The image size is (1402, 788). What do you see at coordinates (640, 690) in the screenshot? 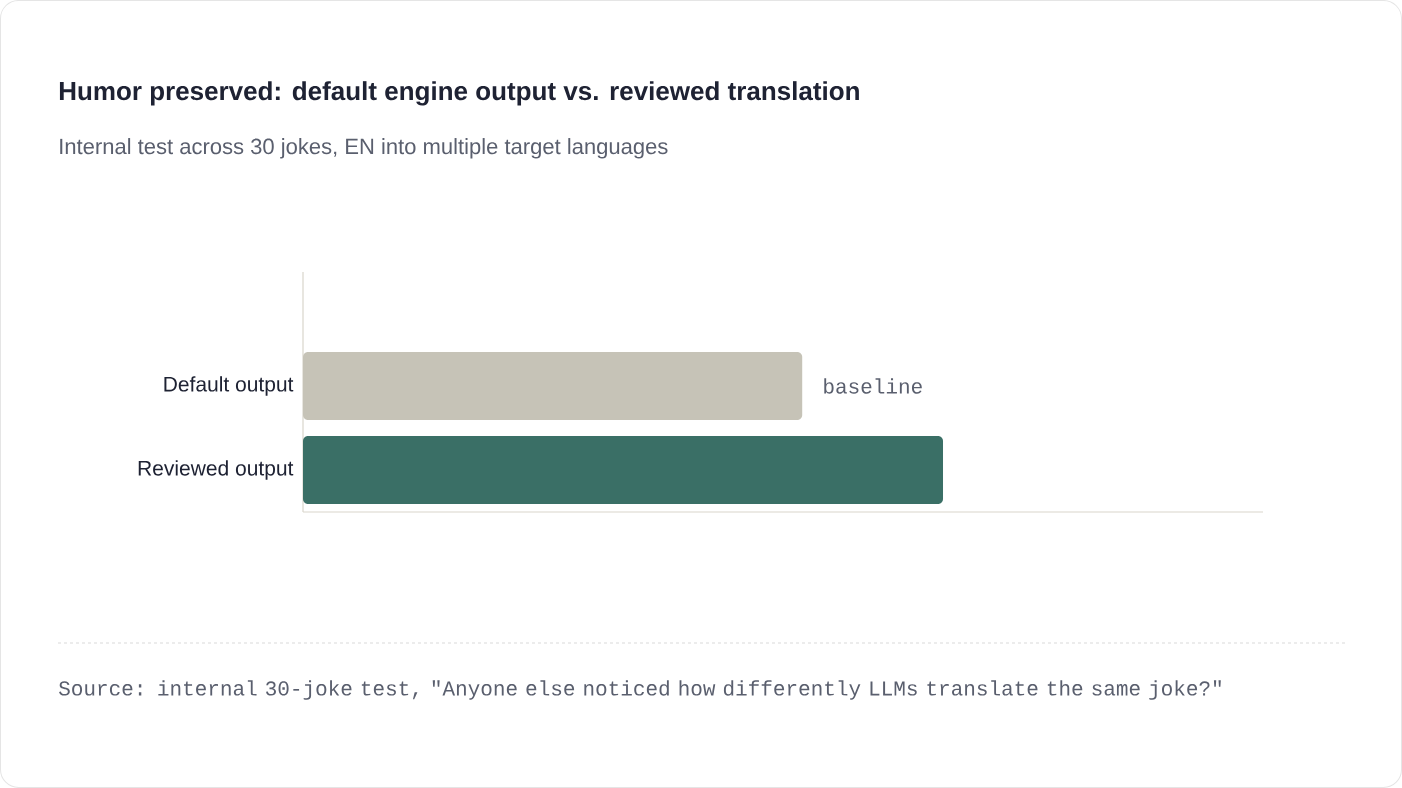
I see `source-note: Source: internal 30-joke test, "Anyone else noticed how differently LLMs translate the same joke?"` at bounding box center [640, 690].